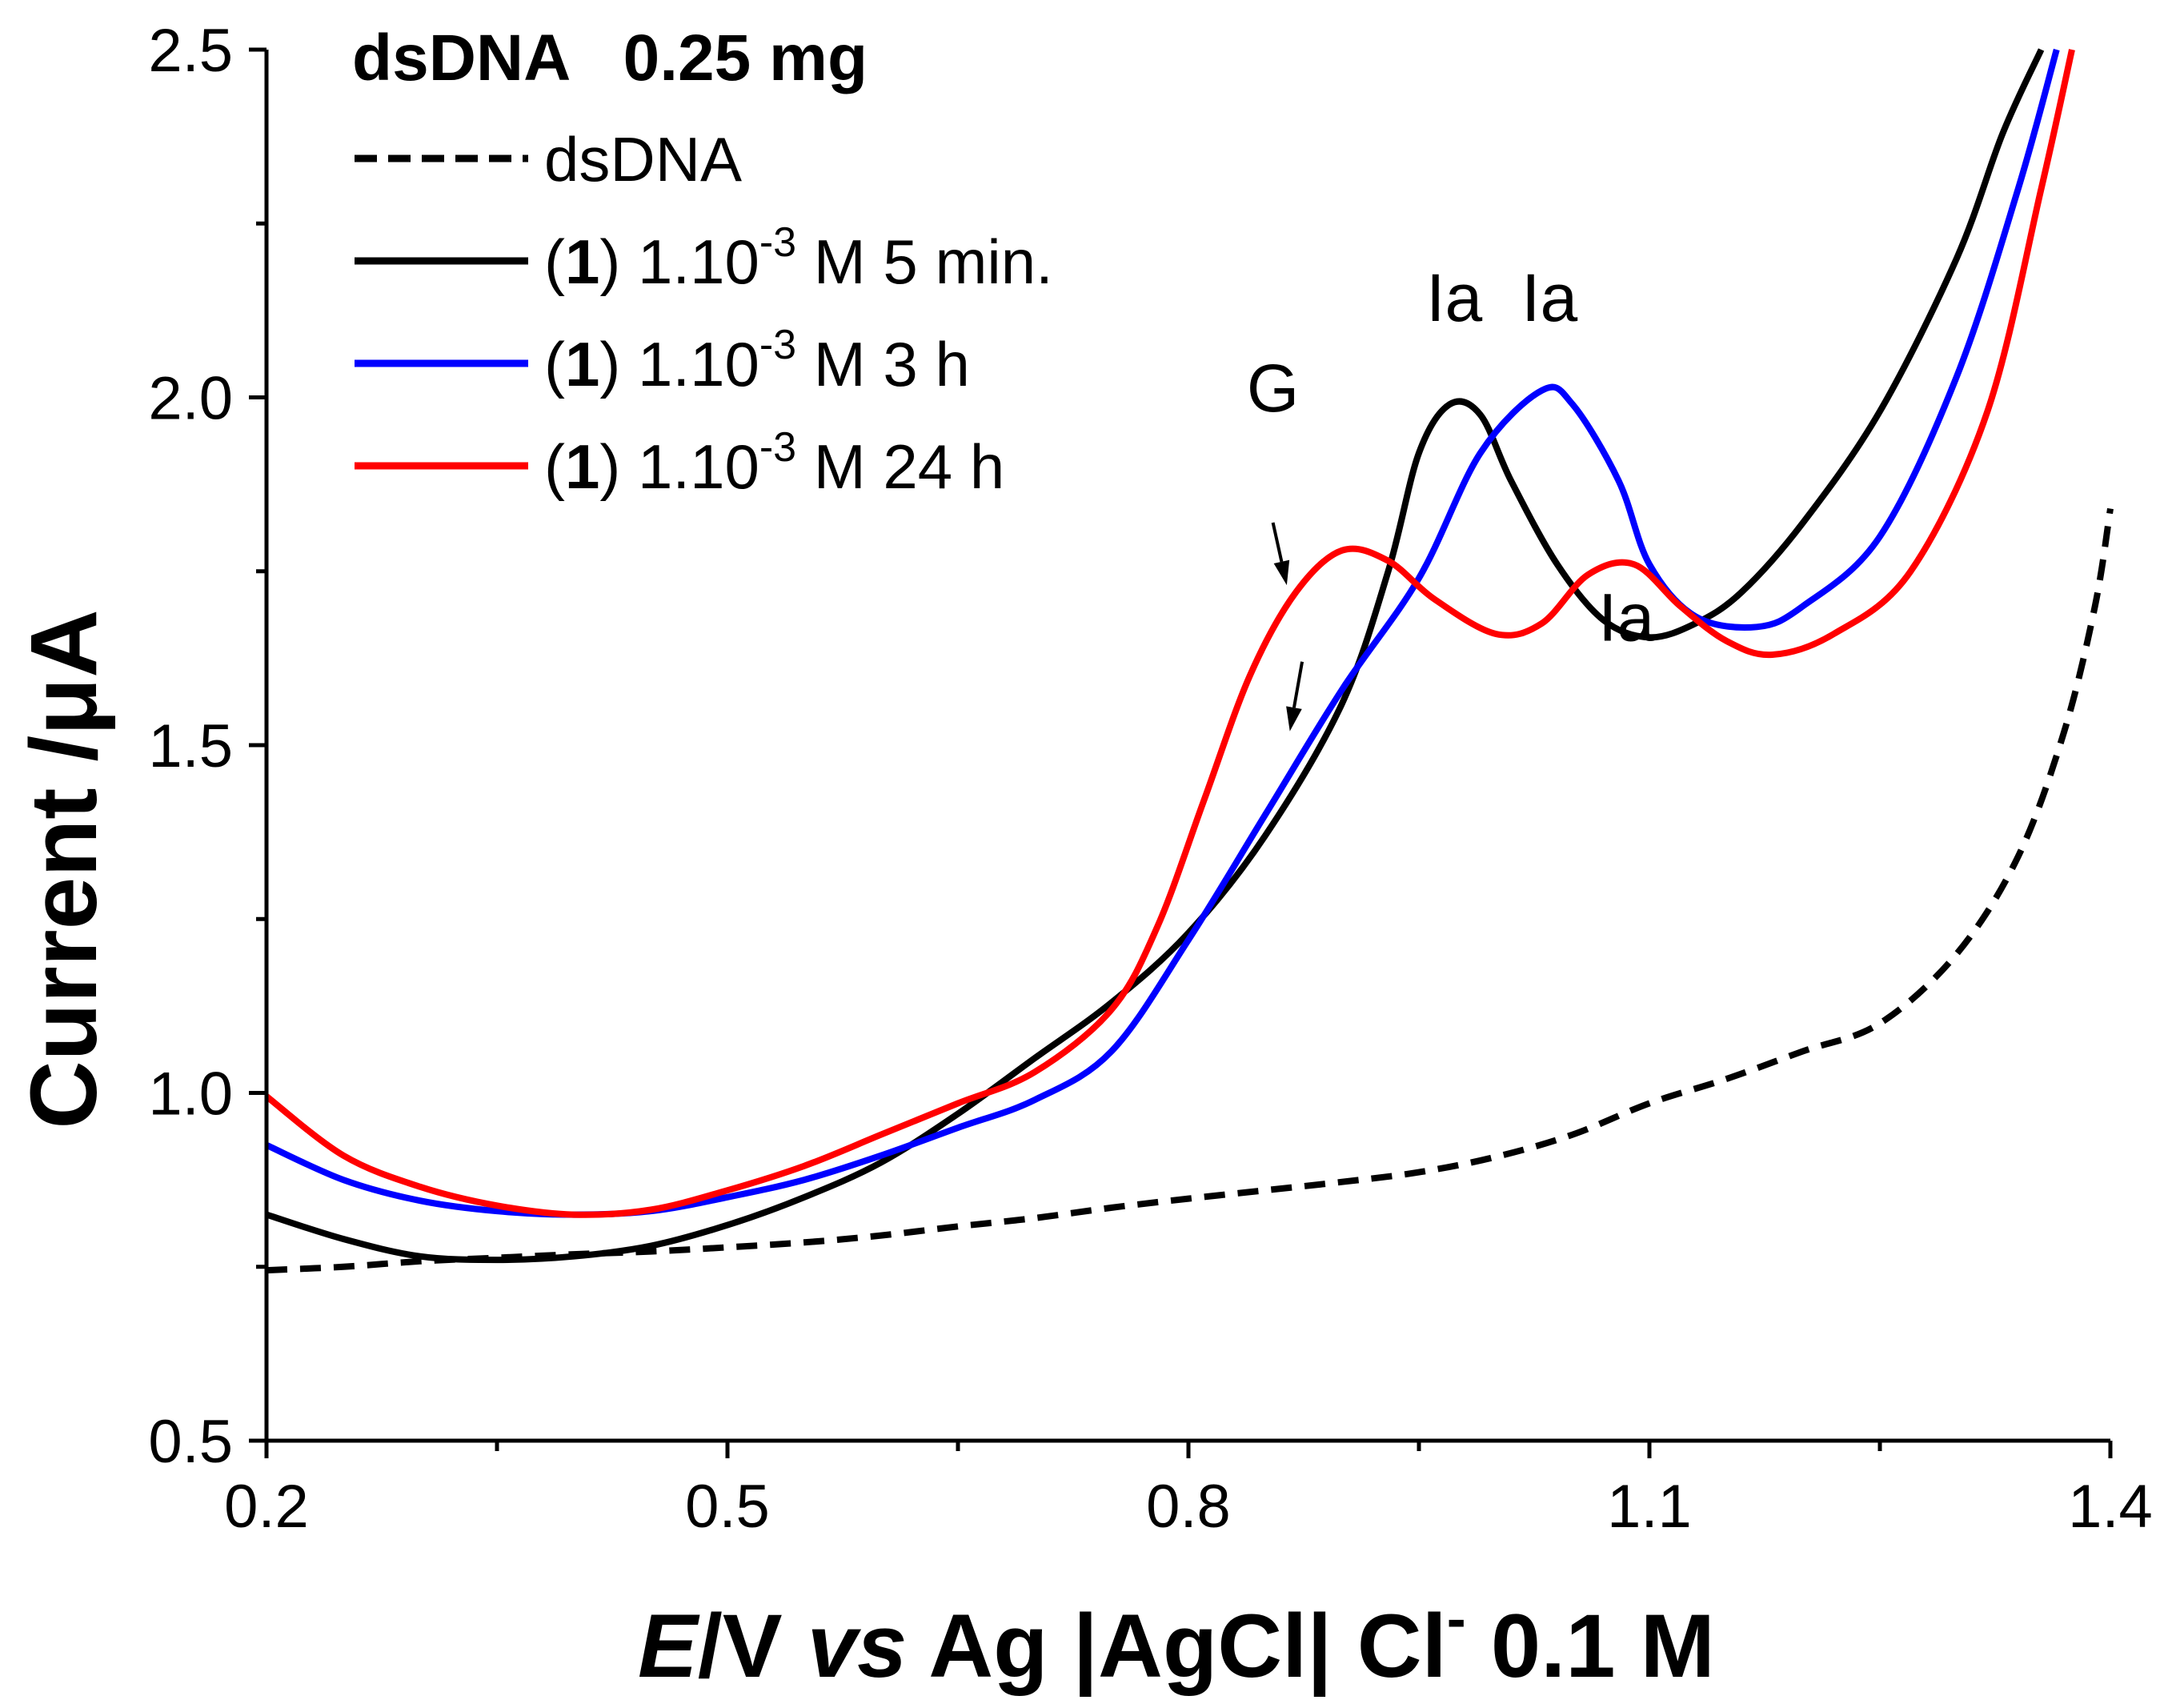 This screenshot has width=2176, height=1708. What do you see at coordinates (190, 1094) in the screenshot?
I see `y-tick-label: 1.0` at bounding box center [190, 1094].